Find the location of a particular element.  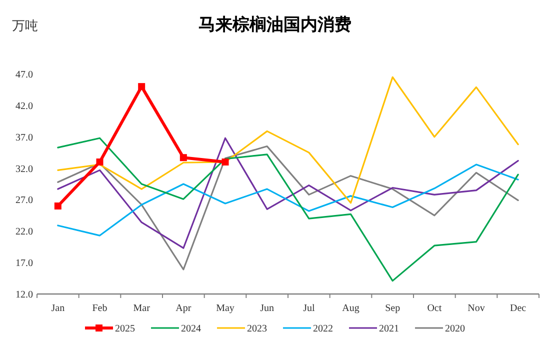

y-axis-title: 万吨 is located at coordinates (25, 25).